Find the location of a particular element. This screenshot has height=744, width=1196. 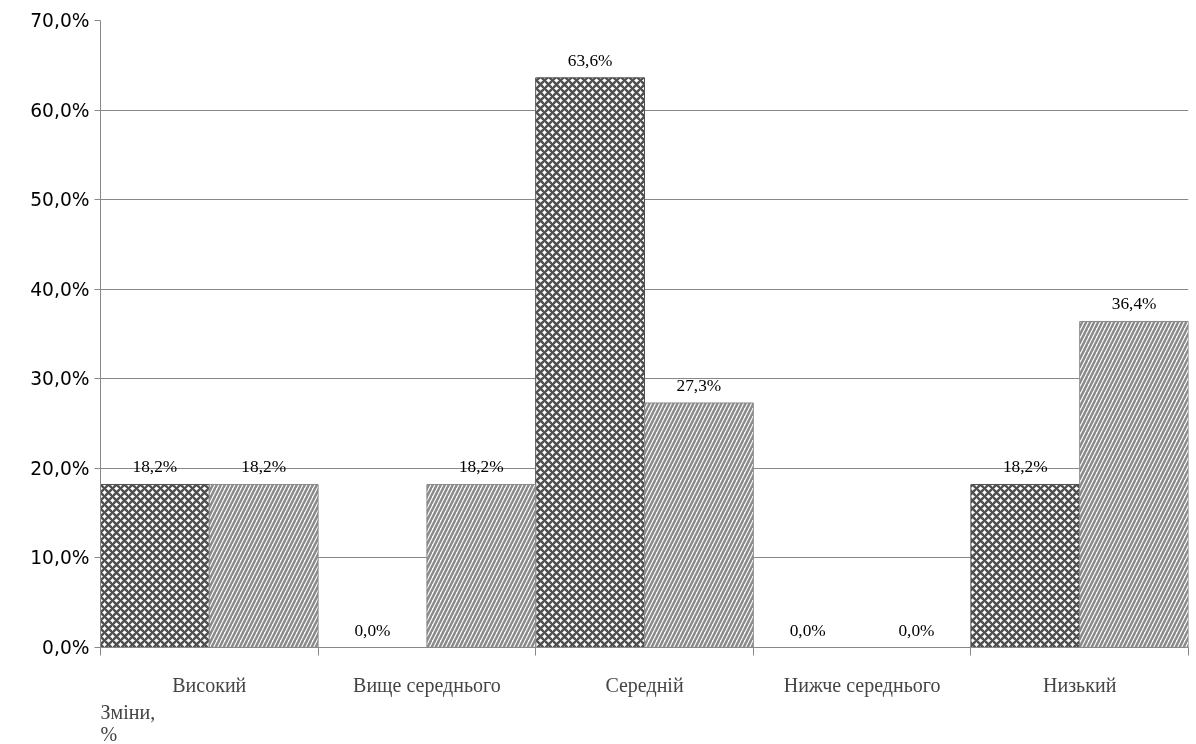

text: Зміни, % is located at coordinates (128, 722).